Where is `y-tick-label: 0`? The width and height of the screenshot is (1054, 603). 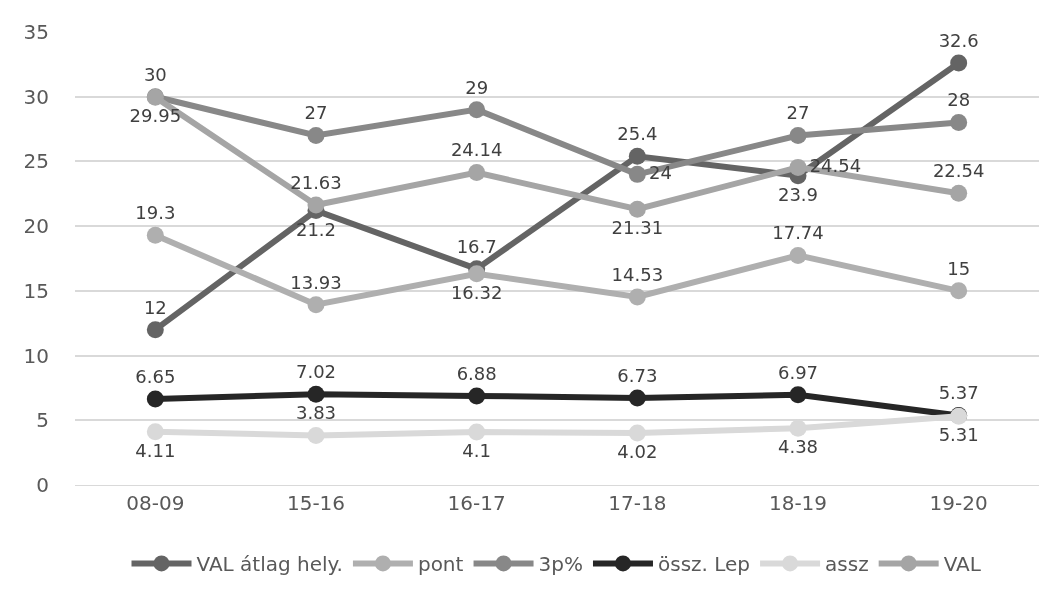 y-tick-label: 0 is located at coordinates (42, 485).